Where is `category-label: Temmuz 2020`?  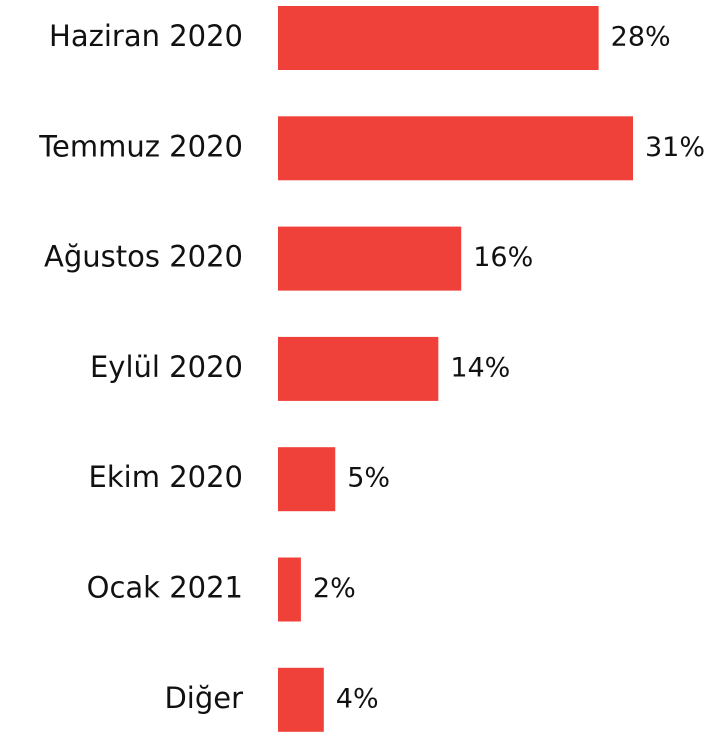 category-label: Temmuz 2020 is located at coordinates (140, 146).